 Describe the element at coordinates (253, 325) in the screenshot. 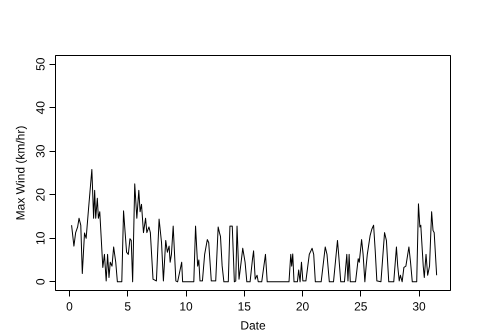

I see `x-axis-title: Date` at that location.